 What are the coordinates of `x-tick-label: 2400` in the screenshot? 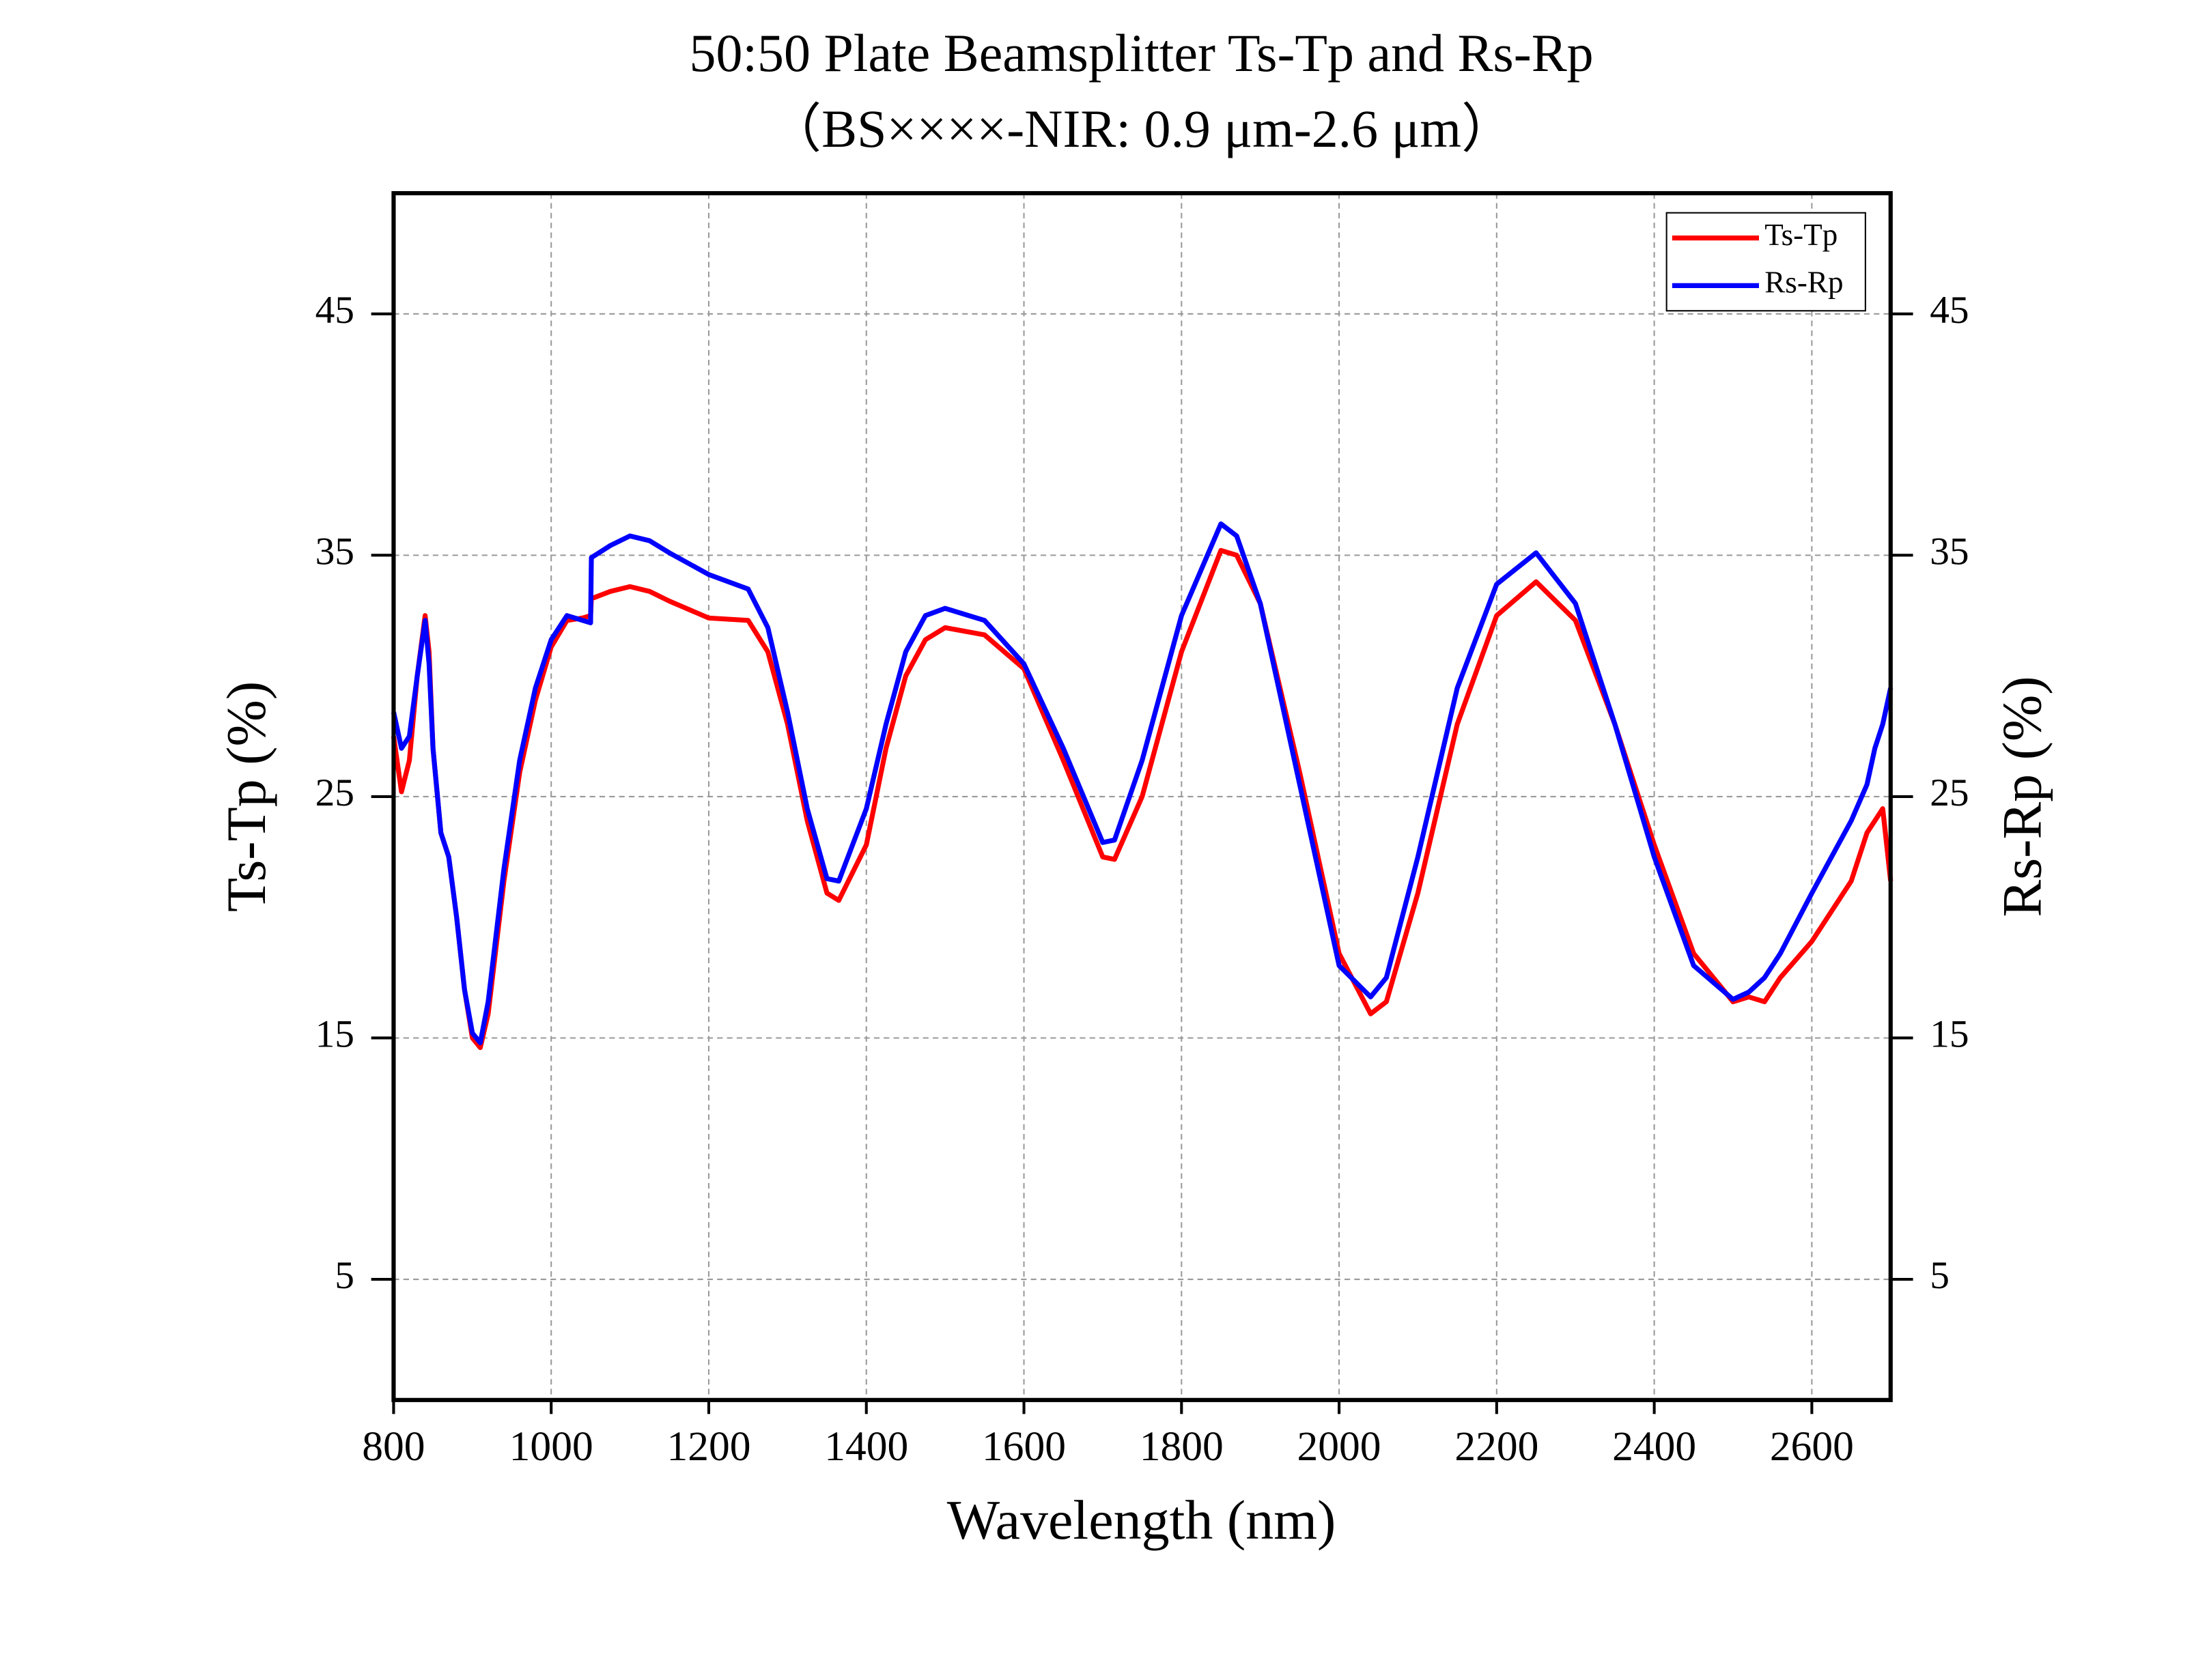 It's located at (1654, 1446).